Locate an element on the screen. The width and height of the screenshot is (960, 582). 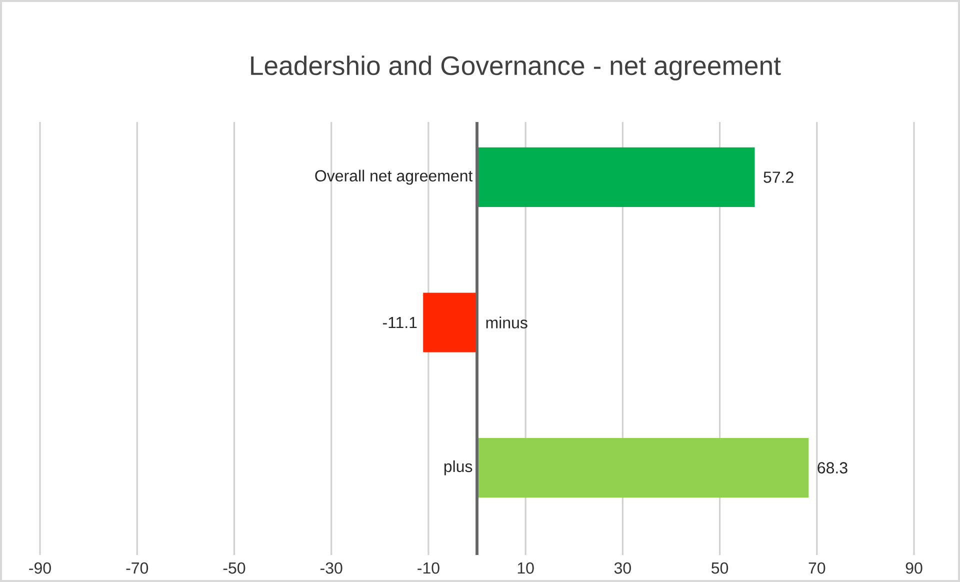
y-tick-label: plus is located at coordinates (458, 468).